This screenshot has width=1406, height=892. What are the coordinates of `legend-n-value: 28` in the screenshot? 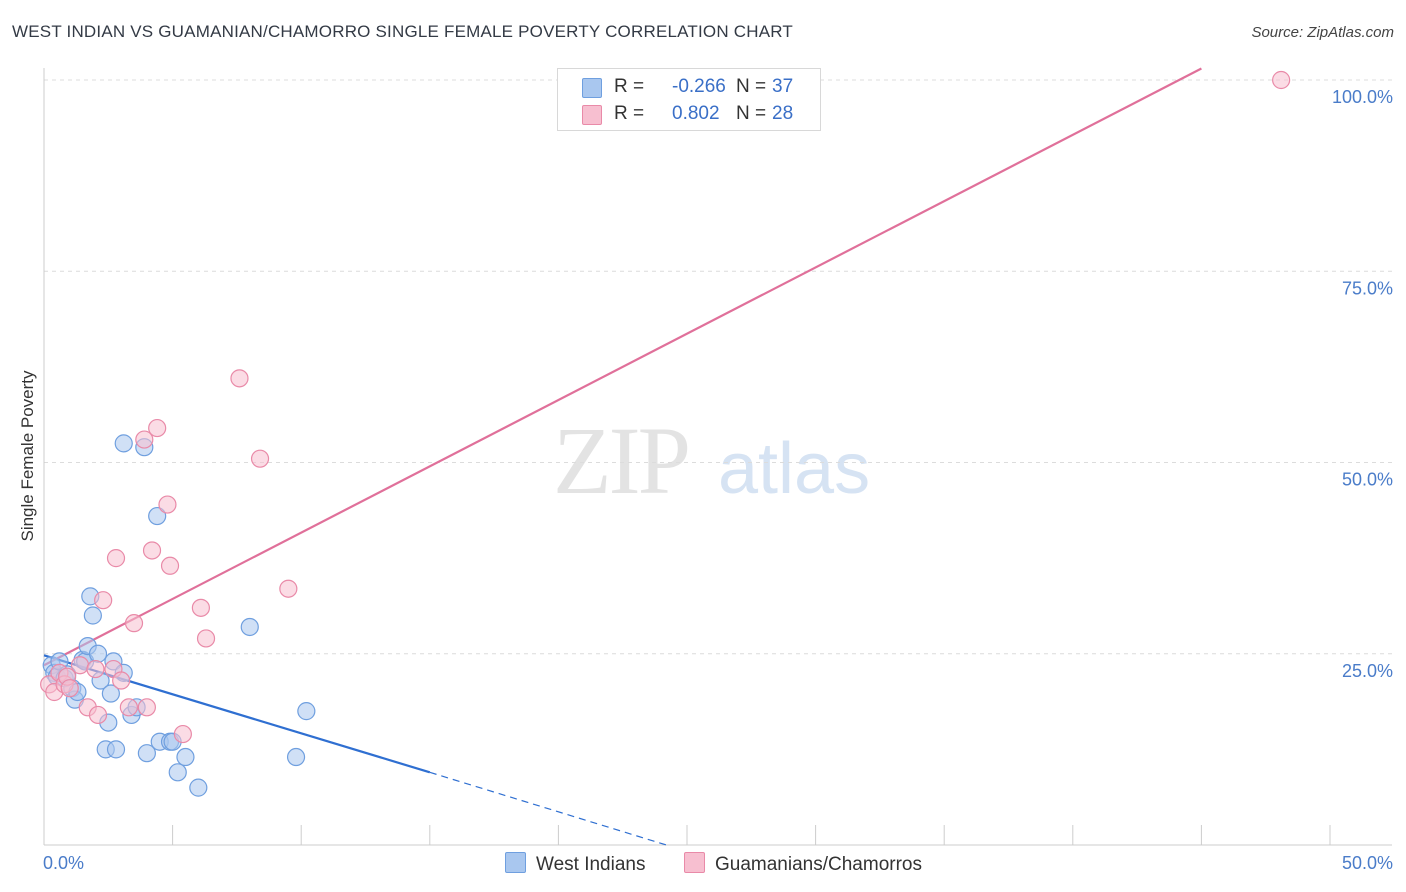 It's located at (783, 113).